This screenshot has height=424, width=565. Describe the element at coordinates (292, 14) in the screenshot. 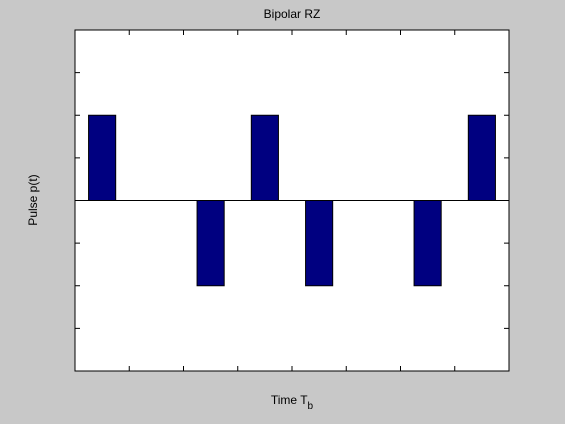

I see `chart-title: Bipolar RZ` at that location.